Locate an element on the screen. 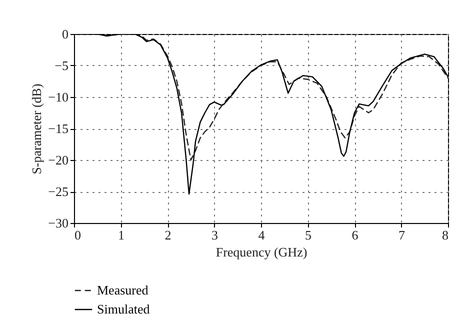 The height and width of the screenshot is (333, 474). x-tick-label: 5 is located at coordinates (308, 235).